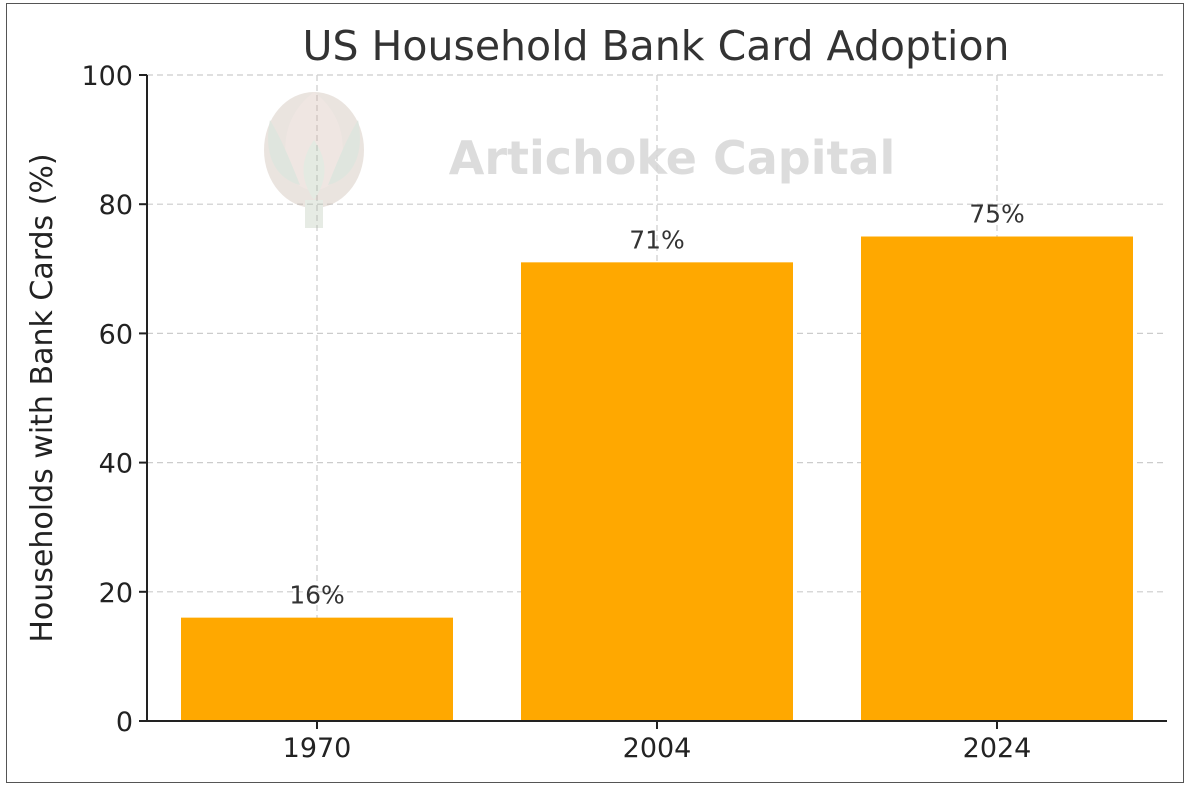 The image size is (1190, 789). I want to click on y-tick-label: 0, so click(124, 722).